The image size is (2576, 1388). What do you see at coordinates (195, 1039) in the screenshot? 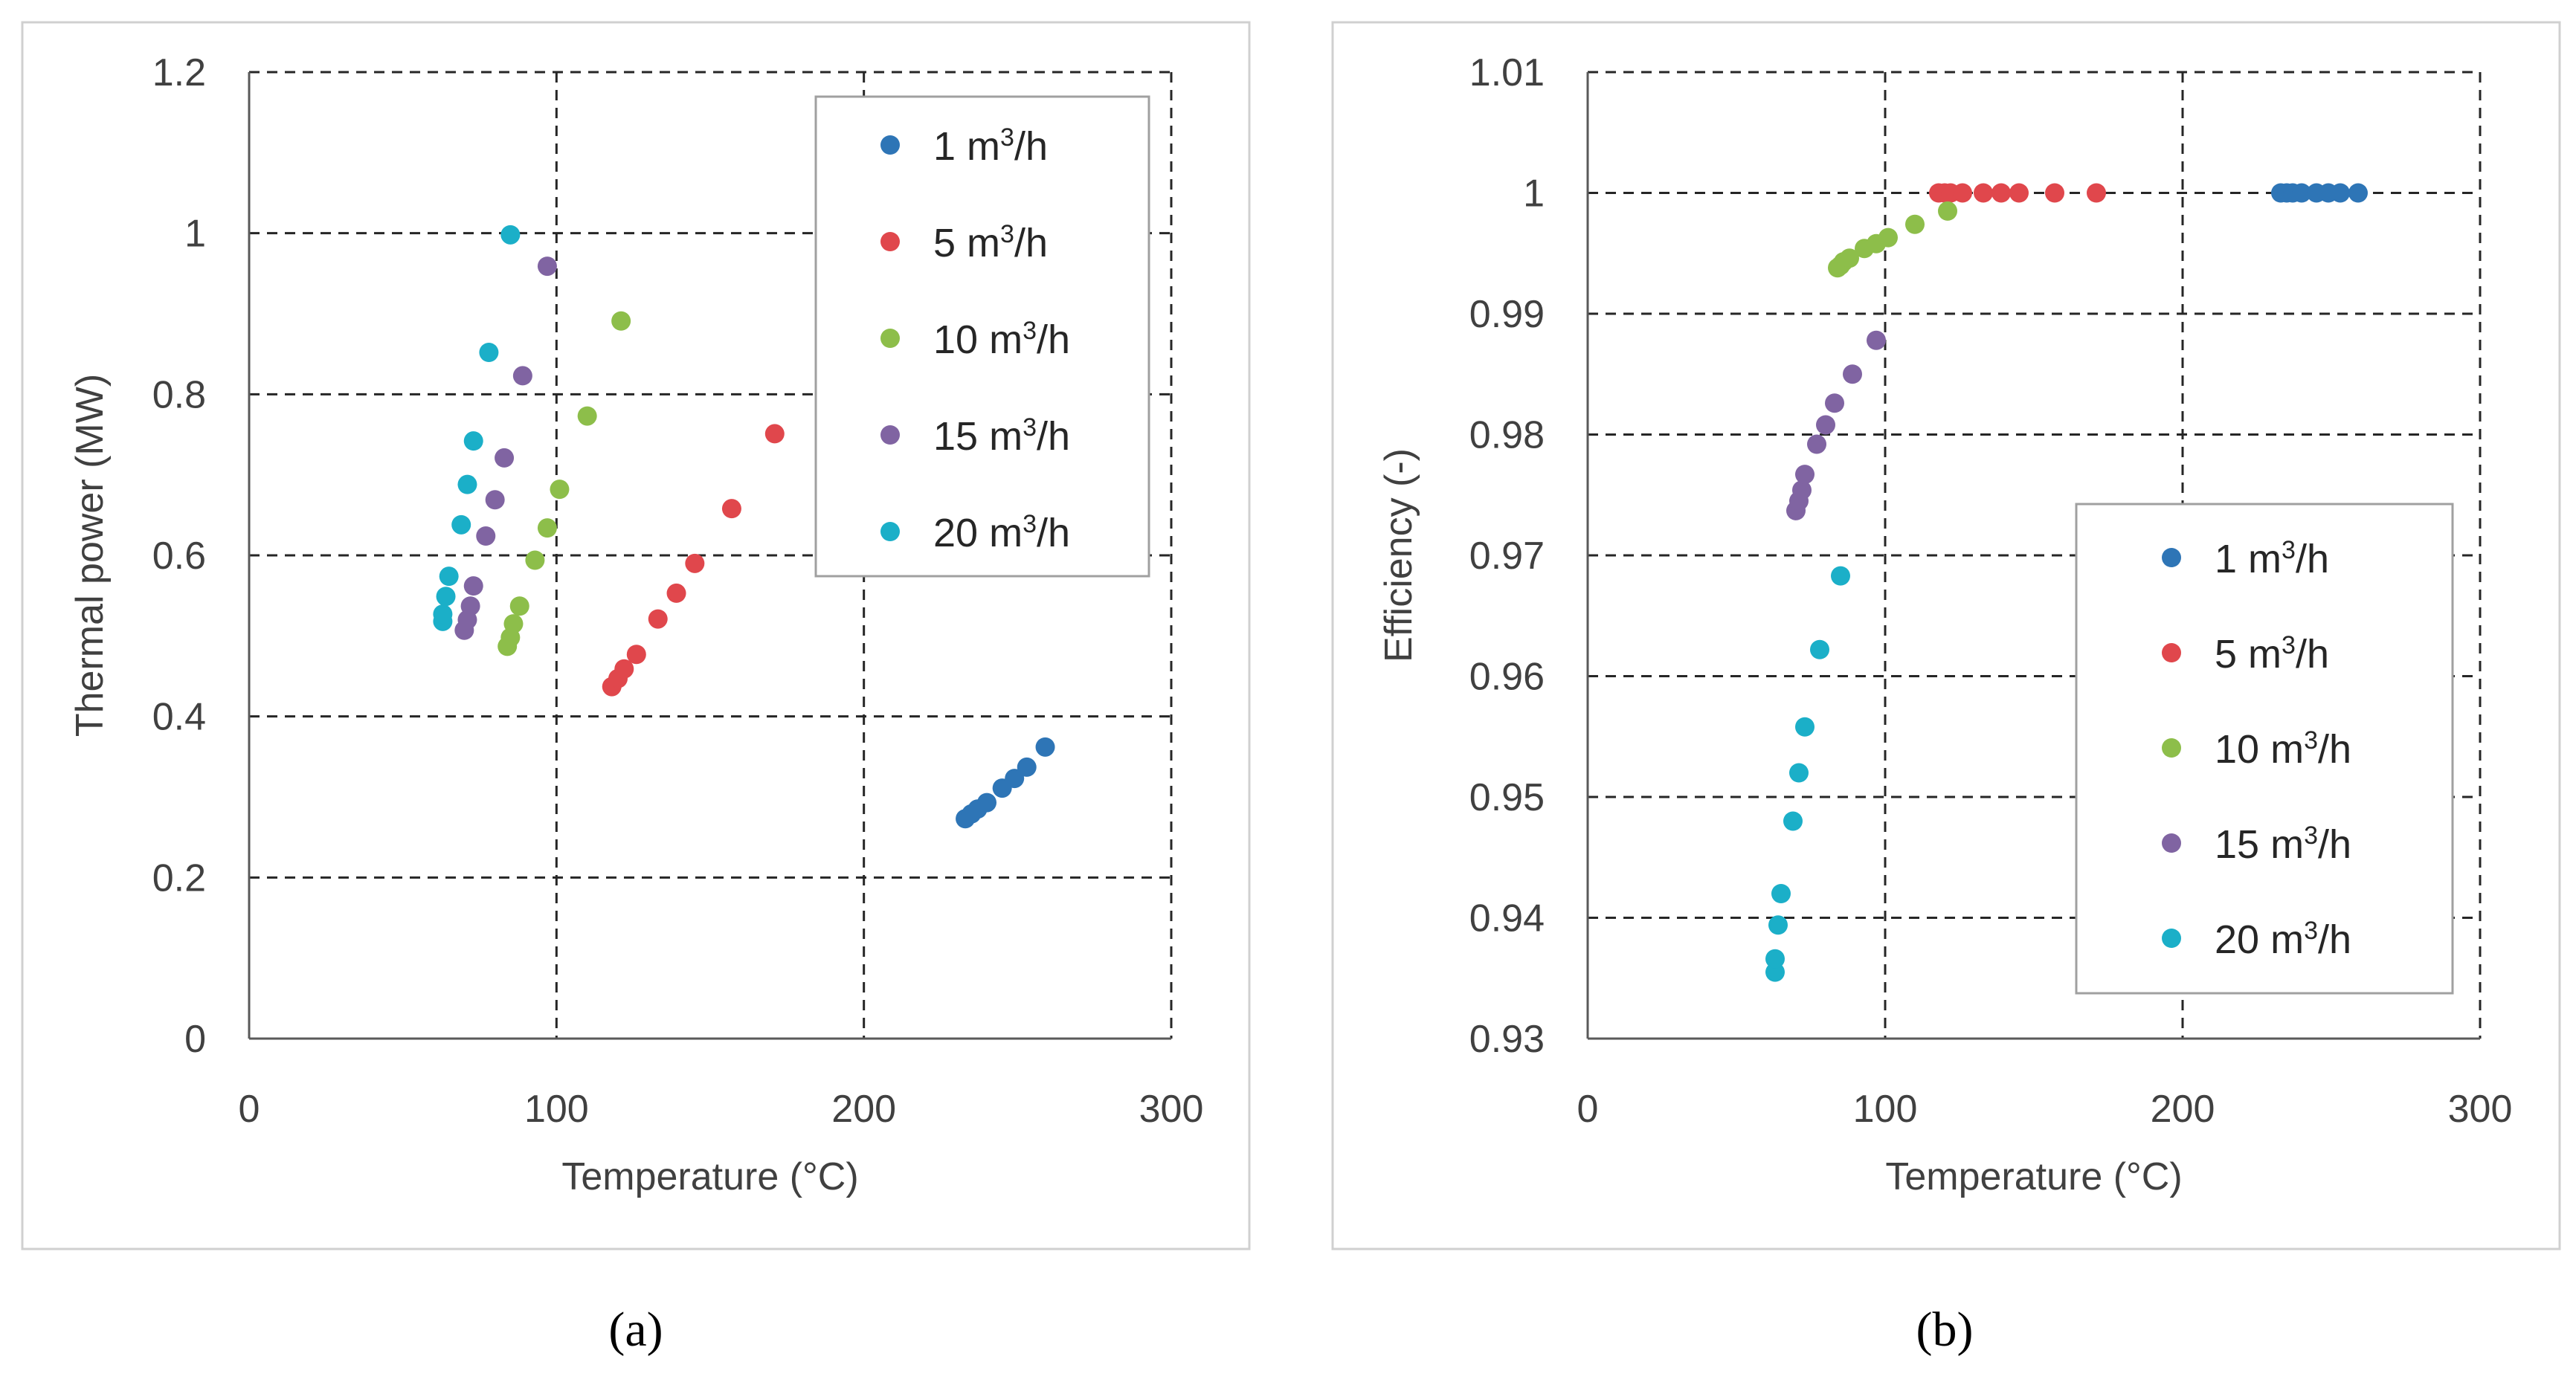
I see `y-tick-label: 0` at bounding box center [195, 1039].